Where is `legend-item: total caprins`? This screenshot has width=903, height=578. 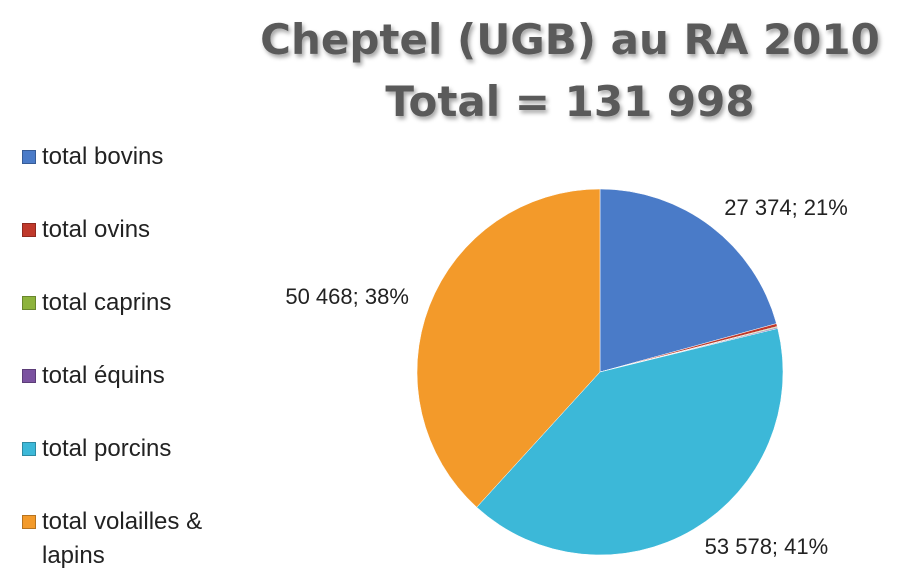 legend-item: total caprins is located at coordinates (133, 322).